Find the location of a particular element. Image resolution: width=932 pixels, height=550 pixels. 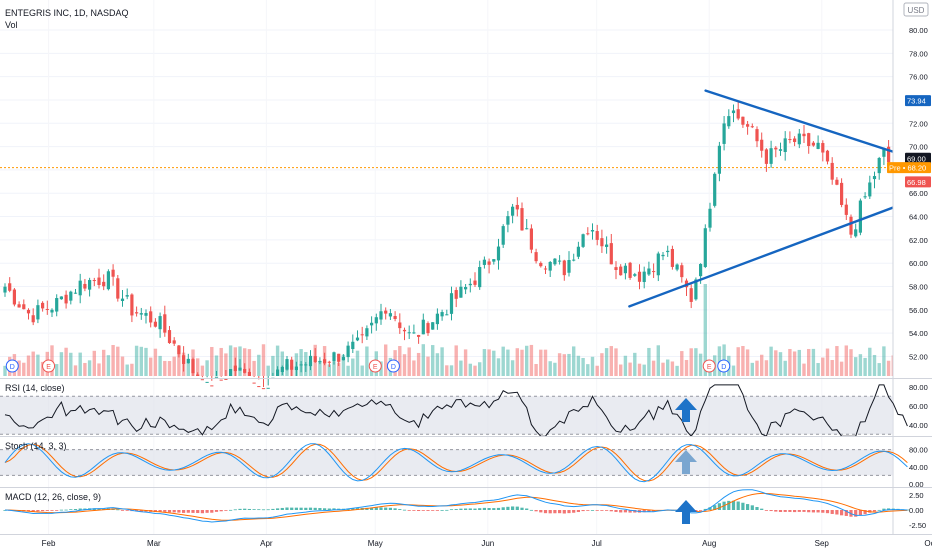

time-label: Apr is located at coordinates (266, 543).